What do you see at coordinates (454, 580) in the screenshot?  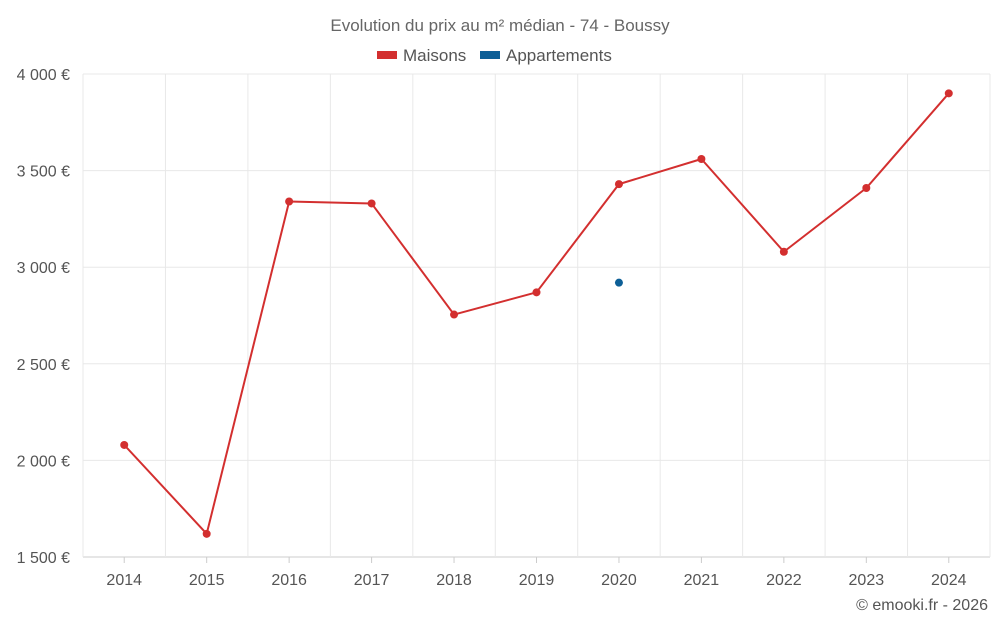 I see `x-tick-label: 2018` at bounding box center [454, 580].